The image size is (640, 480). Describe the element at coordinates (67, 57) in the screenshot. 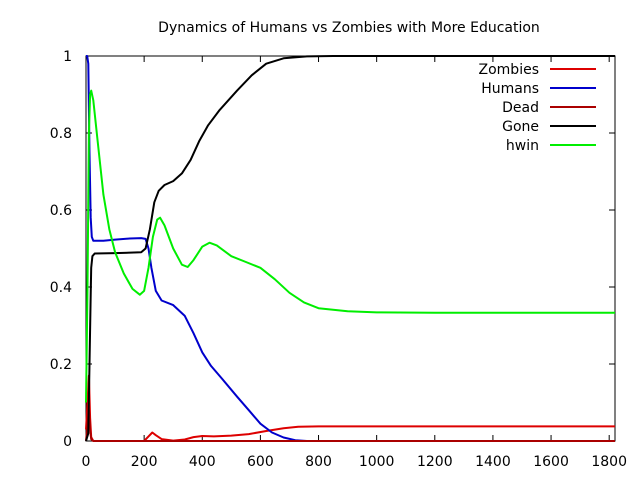

I see `y-tick-label: 1` at that location.